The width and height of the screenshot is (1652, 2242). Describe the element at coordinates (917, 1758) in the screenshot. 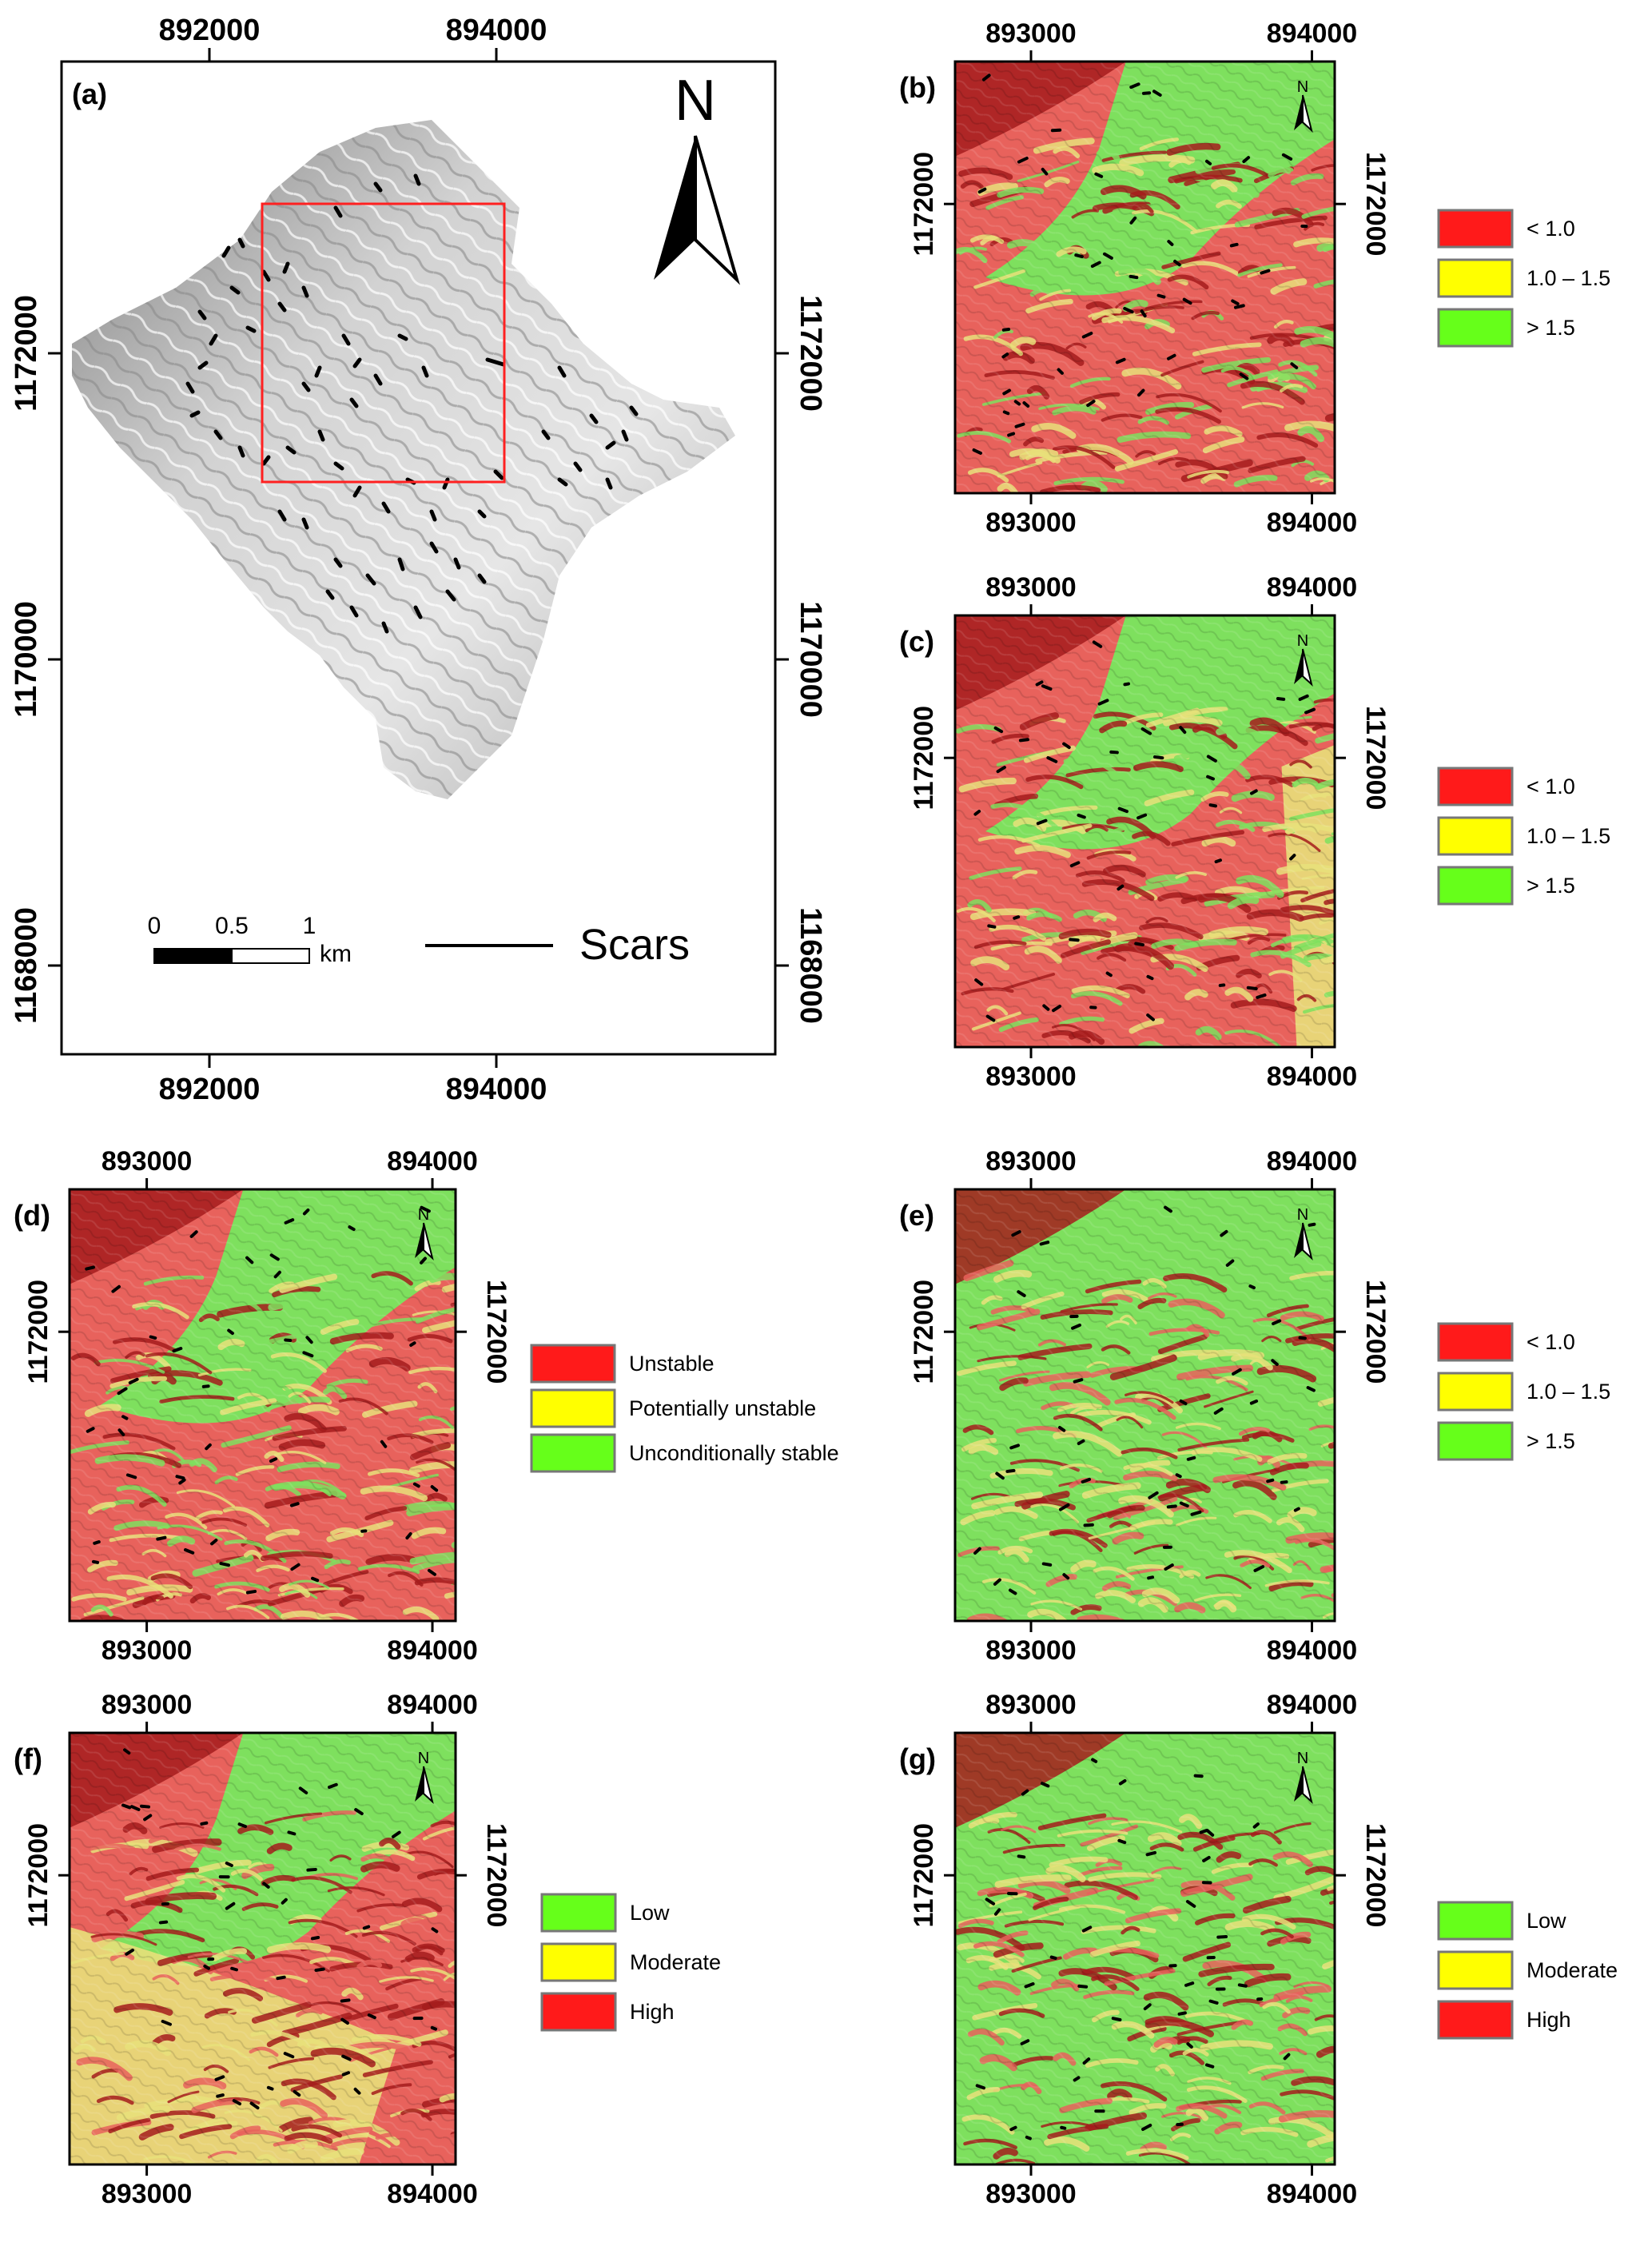

I see `panel-label: (g)` at that location.